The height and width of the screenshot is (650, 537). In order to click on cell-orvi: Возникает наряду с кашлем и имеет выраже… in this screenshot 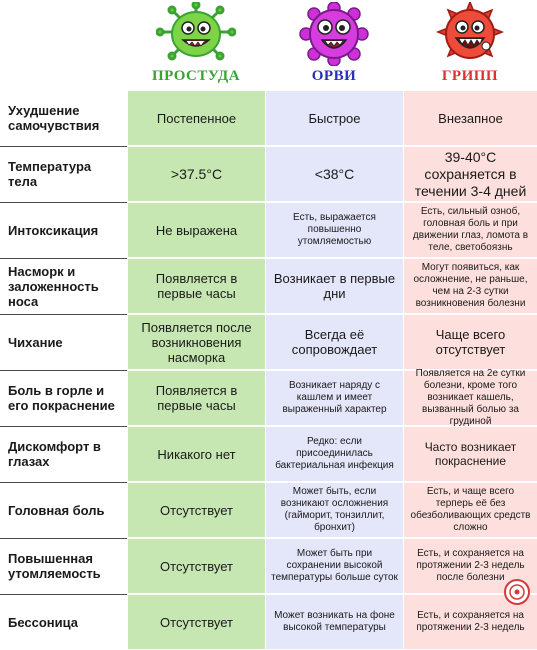, I will do `click(334, 397)`.